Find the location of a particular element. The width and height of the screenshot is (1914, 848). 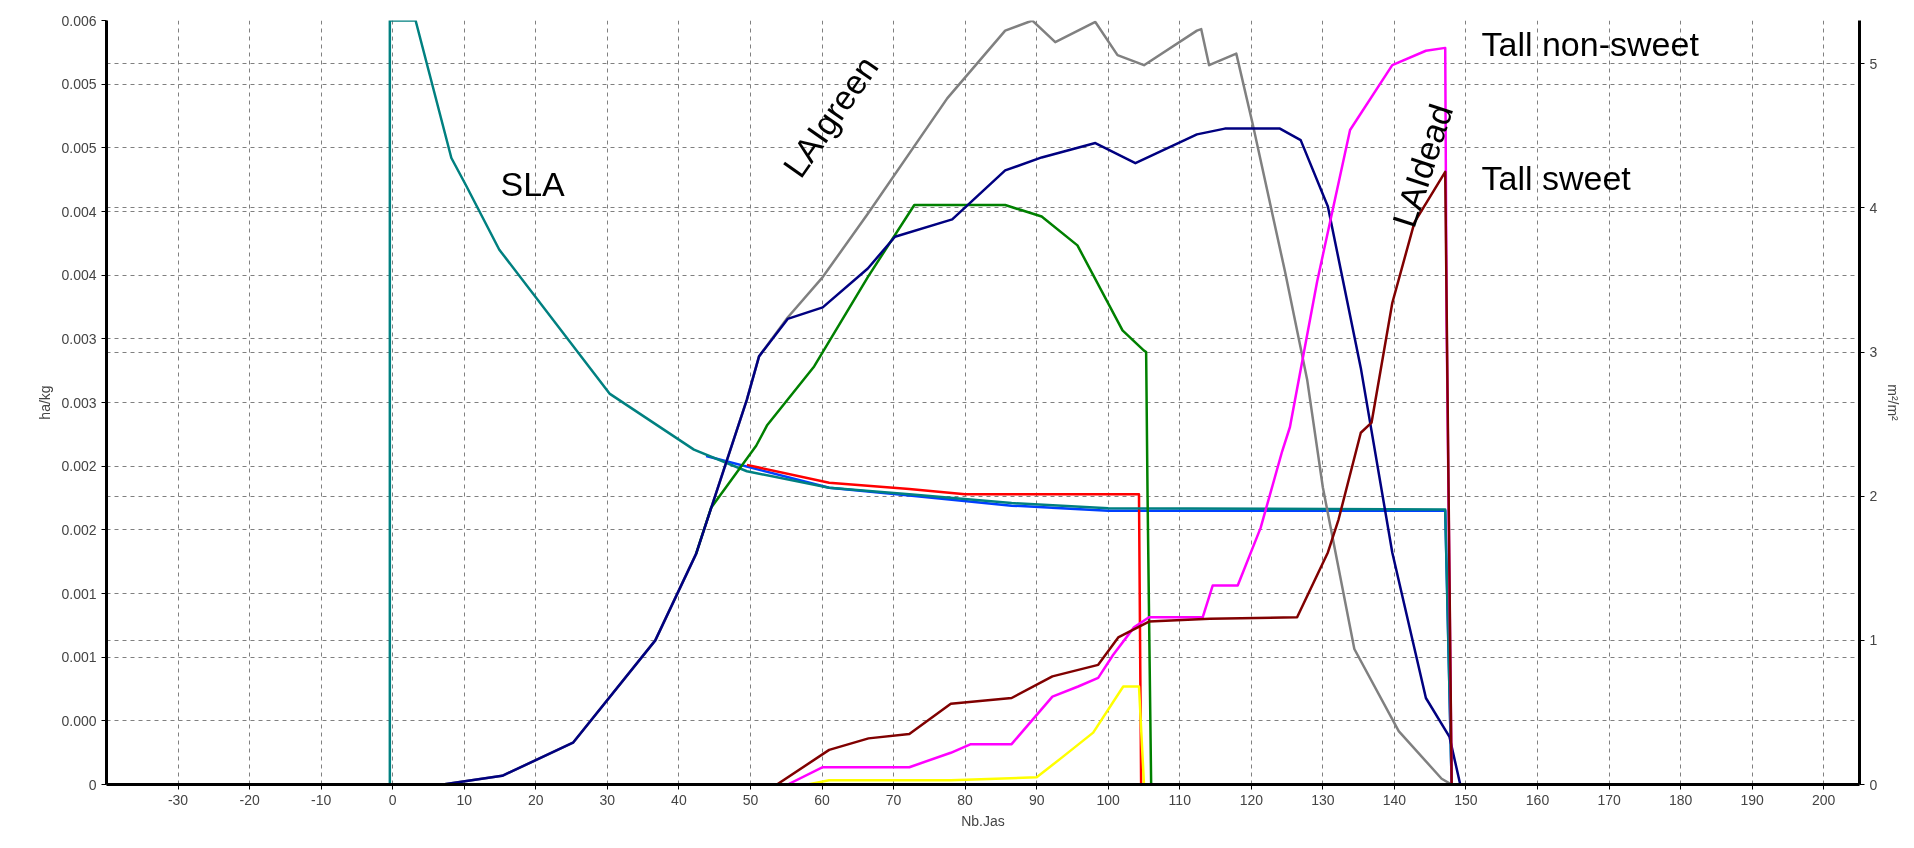

x-tick-label: 10 is located at coordinates (464, 799).